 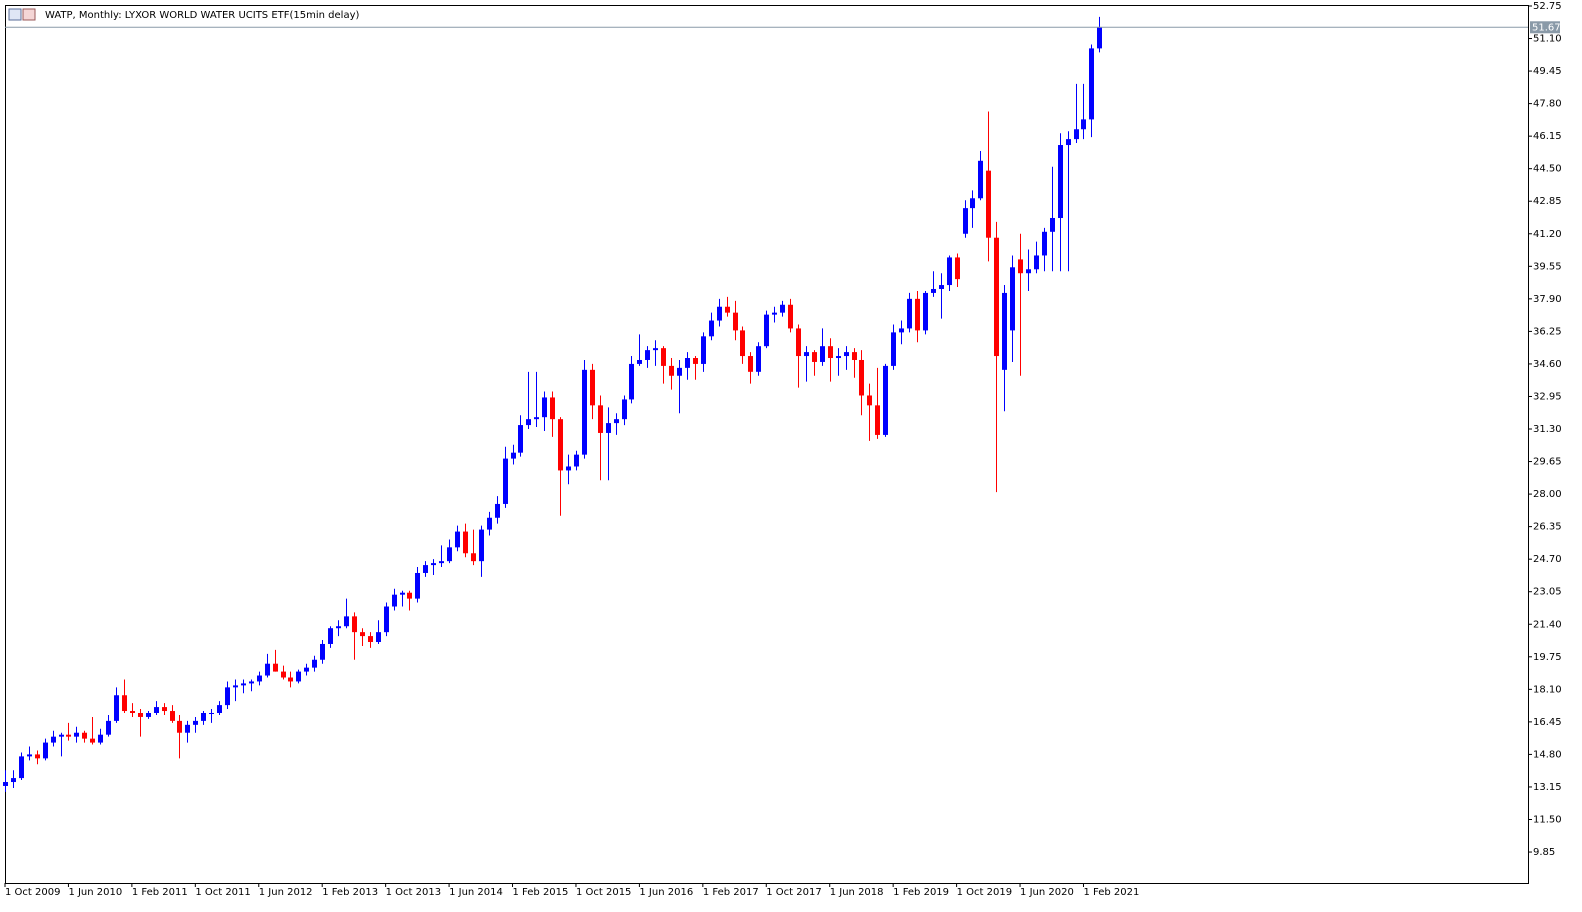 I want to click on y-tick-label: 49.45, so click(x=1547, y=71).